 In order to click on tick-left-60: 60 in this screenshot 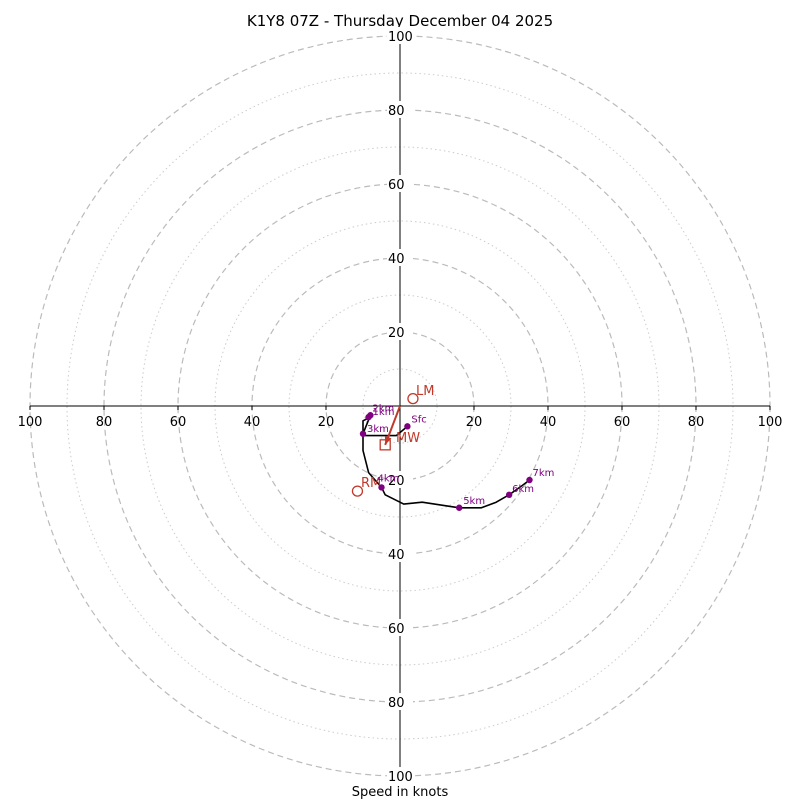, I will do `click(178, 422)`.